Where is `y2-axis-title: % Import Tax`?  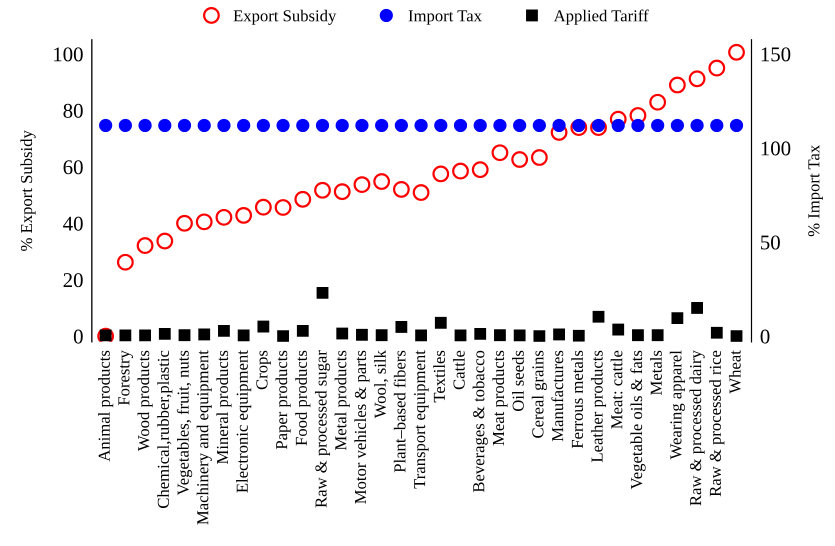 y2-axis-title: % Import Tax is located at coordinates (815, 190).